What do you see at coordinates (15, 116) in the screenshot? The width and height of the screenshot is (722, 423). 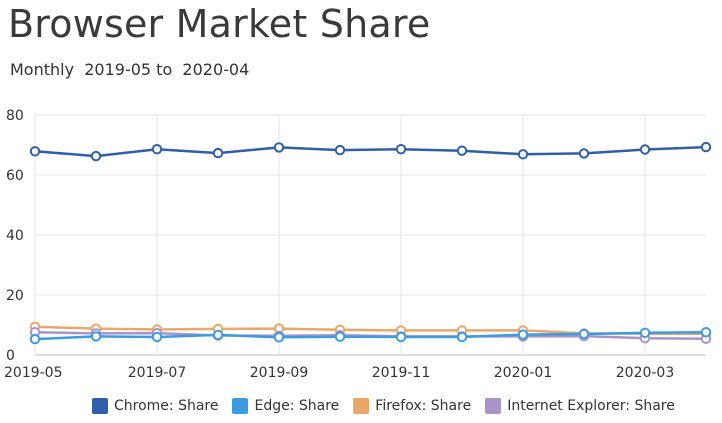 I see `y-tick-label: 80` at bounding box center [15, 116].